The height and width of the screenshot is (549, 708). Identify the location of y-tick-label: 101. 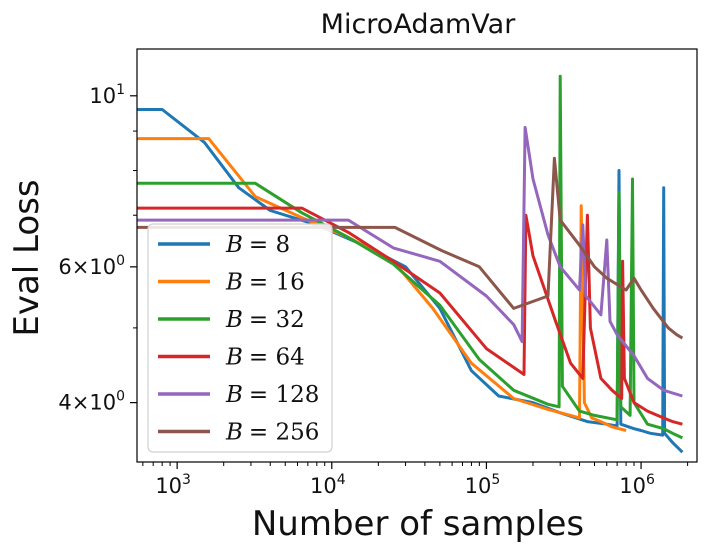
(107, 95).